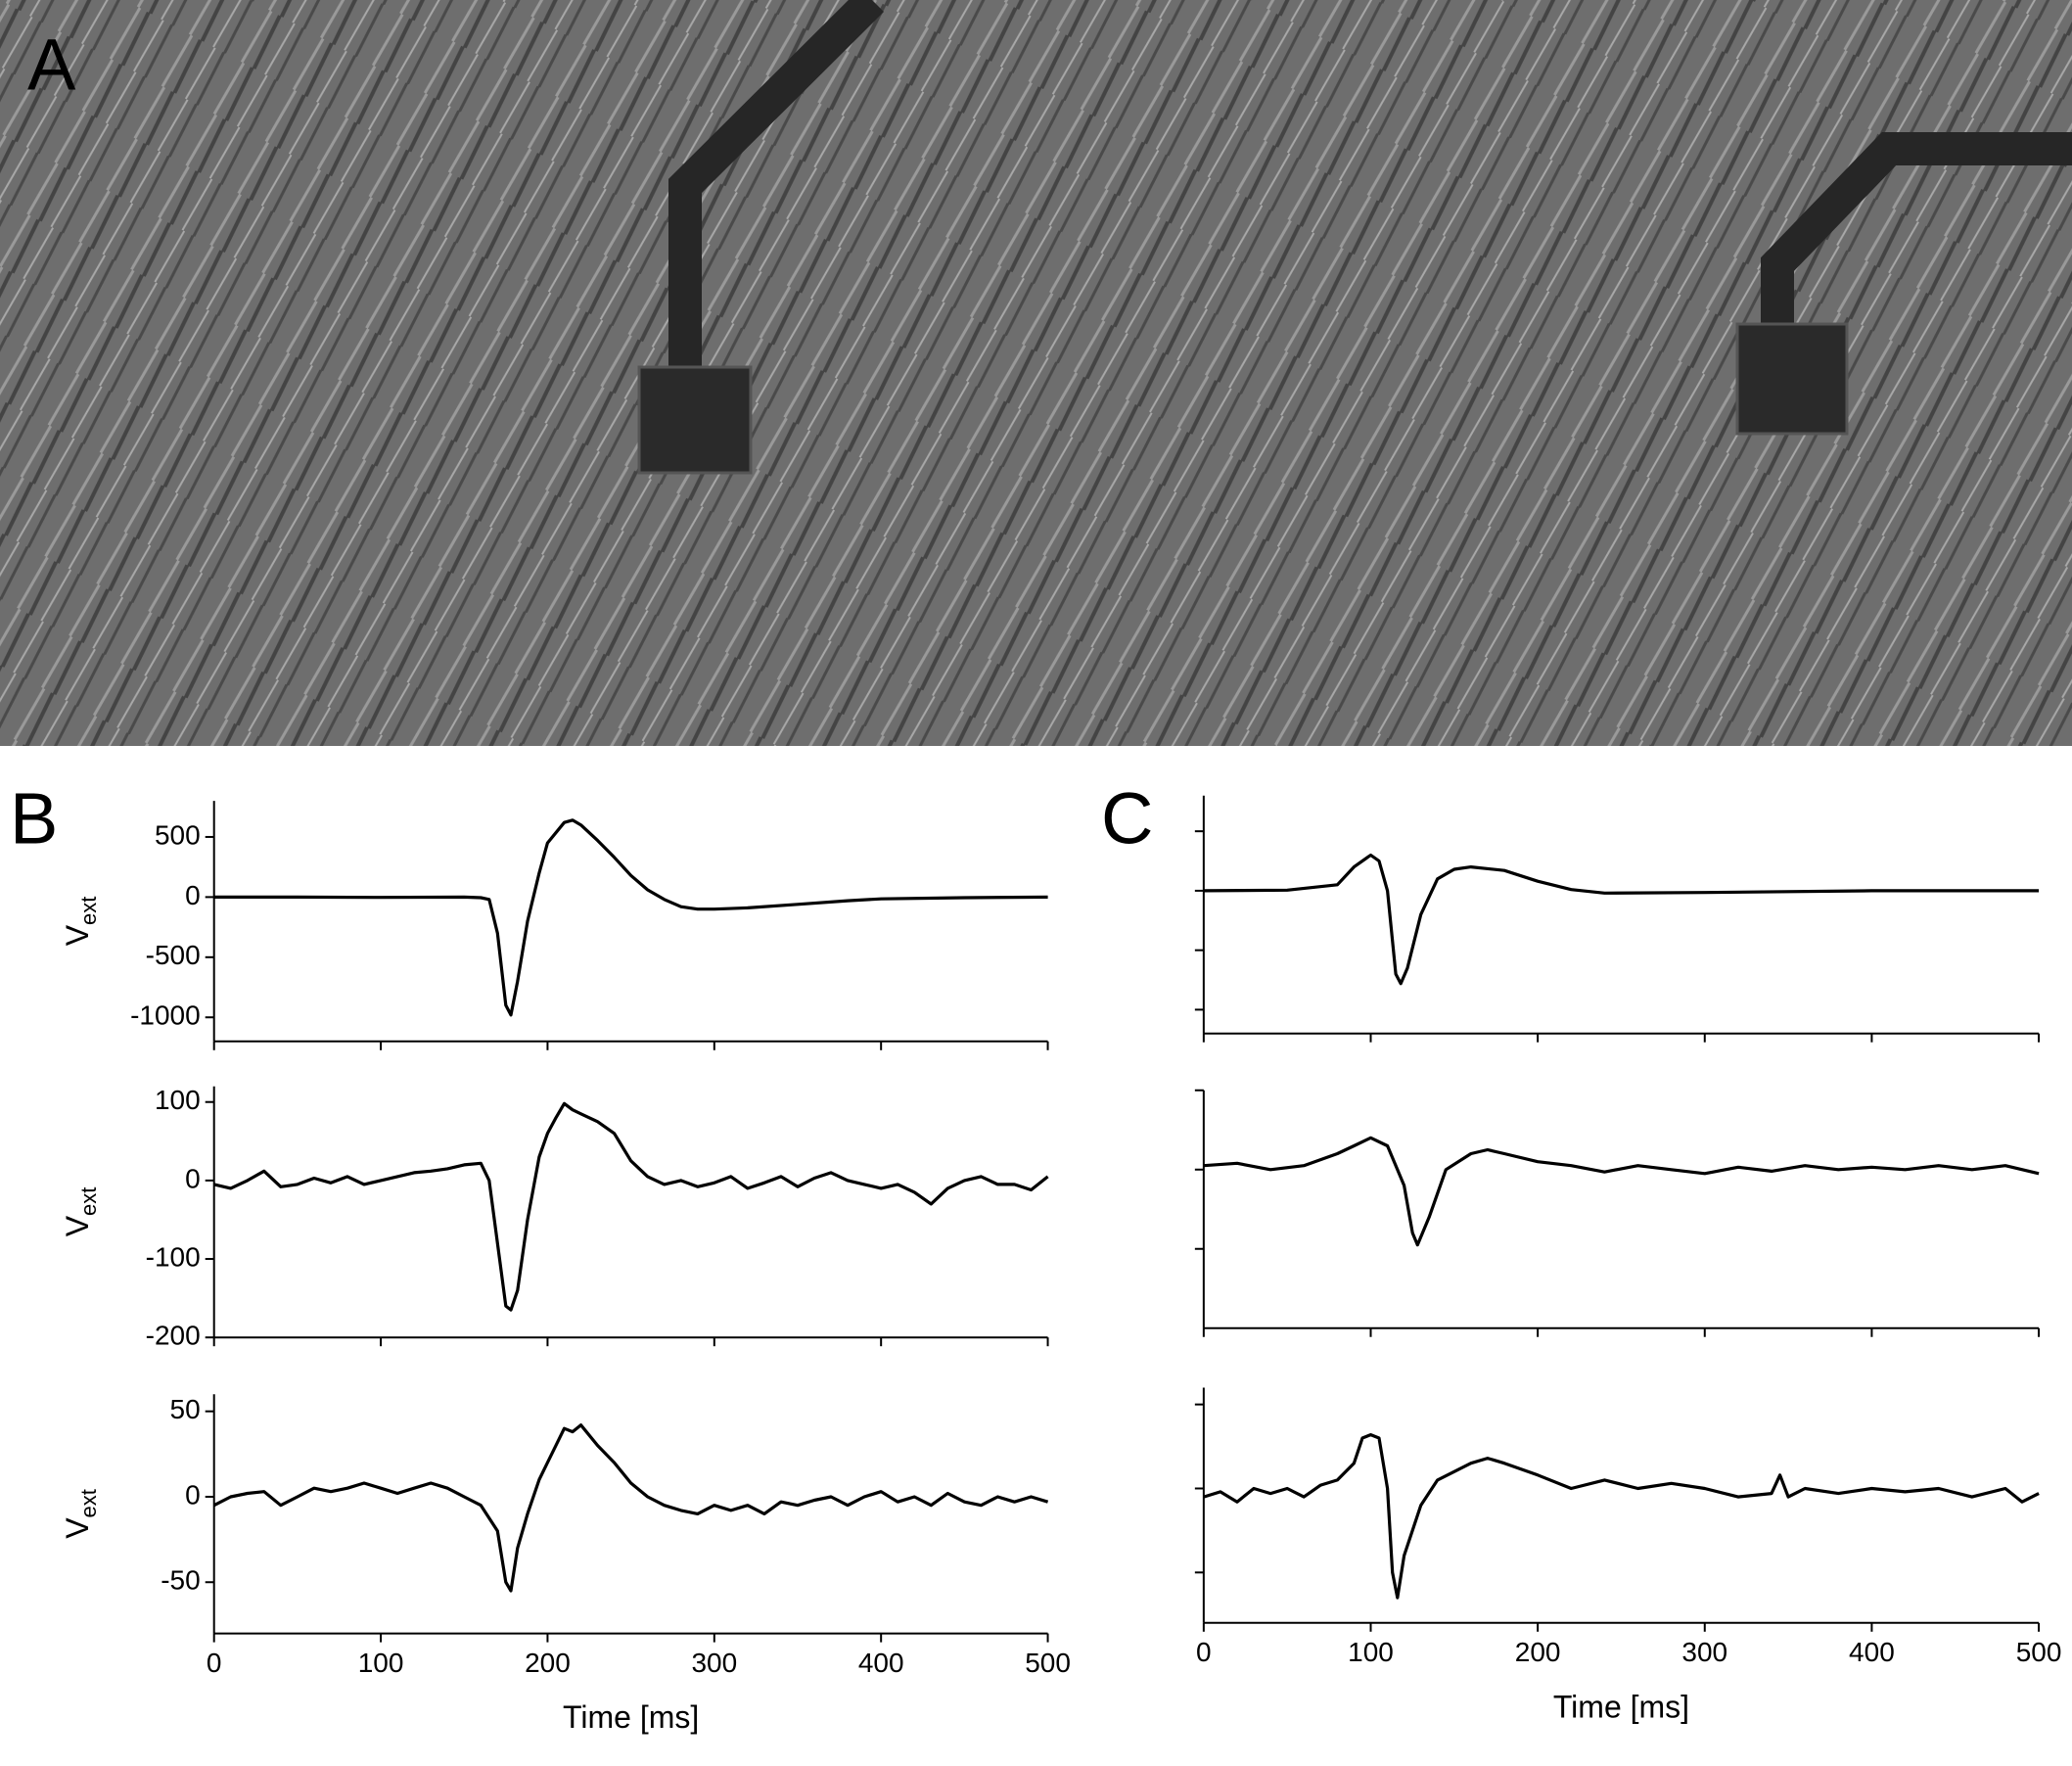 This screenshot has width=2072, height=1766. What do you see at coordinates (180, 1580) in the screenshot?
I see `y-tick-label: -50` at bounding box center [180, 1580].